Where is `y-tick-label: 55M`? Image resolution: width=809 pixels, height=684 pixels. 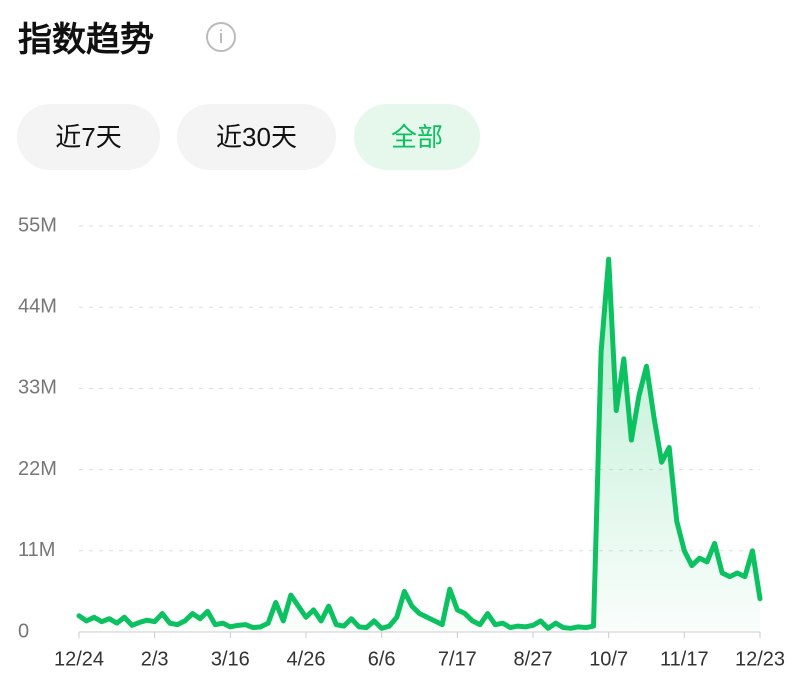 y-tick-label: 55M is located at coordinates (37, 225).